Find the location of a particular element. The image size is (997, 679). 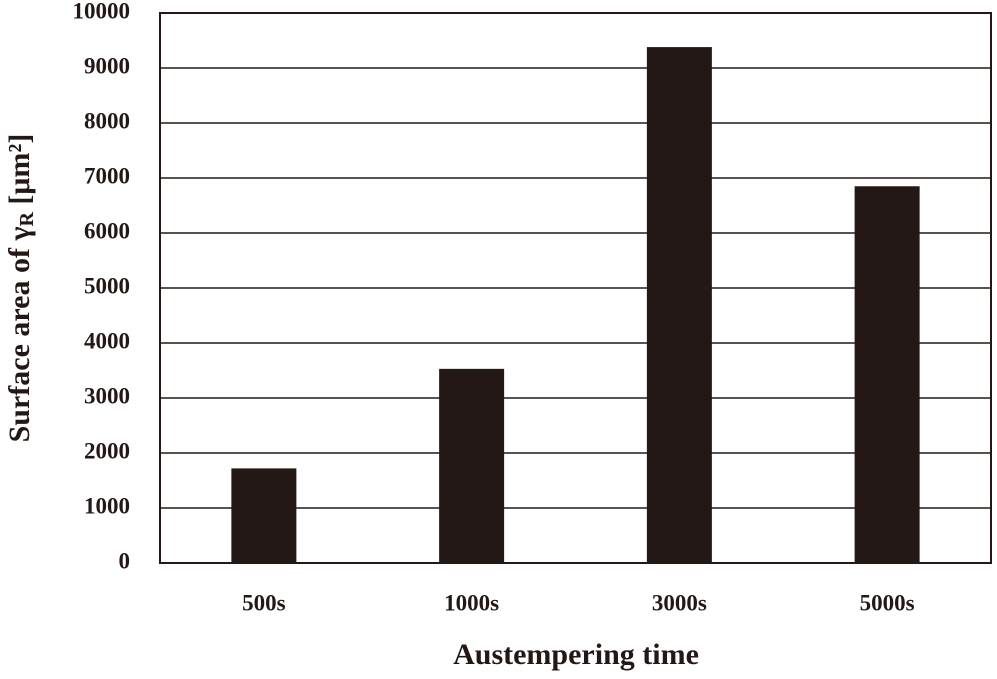

x-tick-label: 3000s is located at coordinates (679, 602).